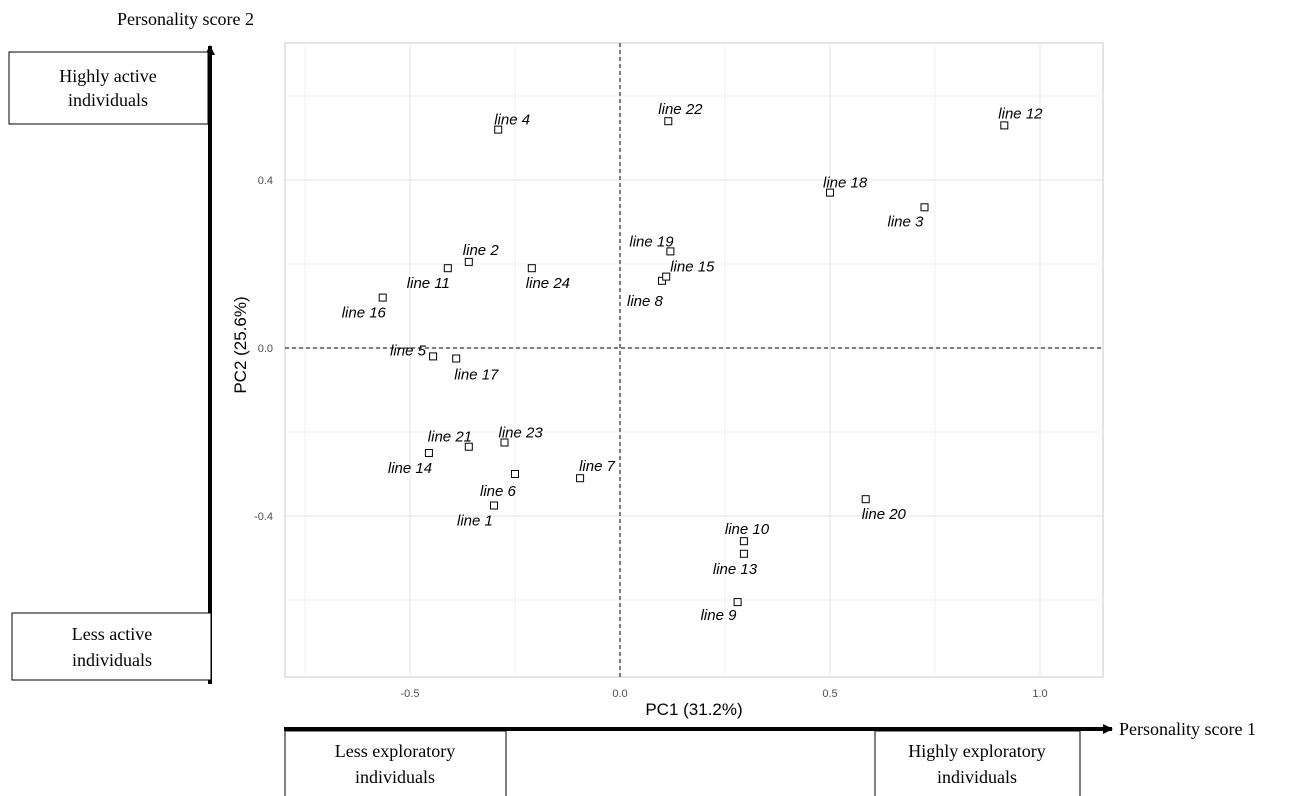 The width and height of the screenshot is (1303, 796). What do you see at coordinates (597, 466) in the screenshot?
I see `point-label: line 7` at bounding box center [597, 466].